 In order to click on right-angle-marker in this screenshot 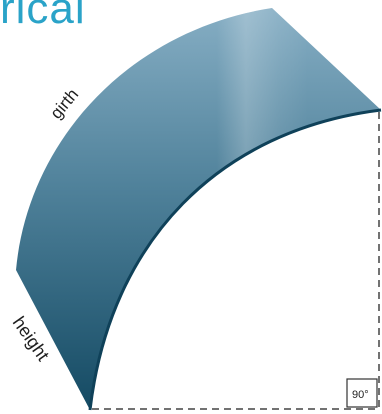, I will do `click(362, 393)`.